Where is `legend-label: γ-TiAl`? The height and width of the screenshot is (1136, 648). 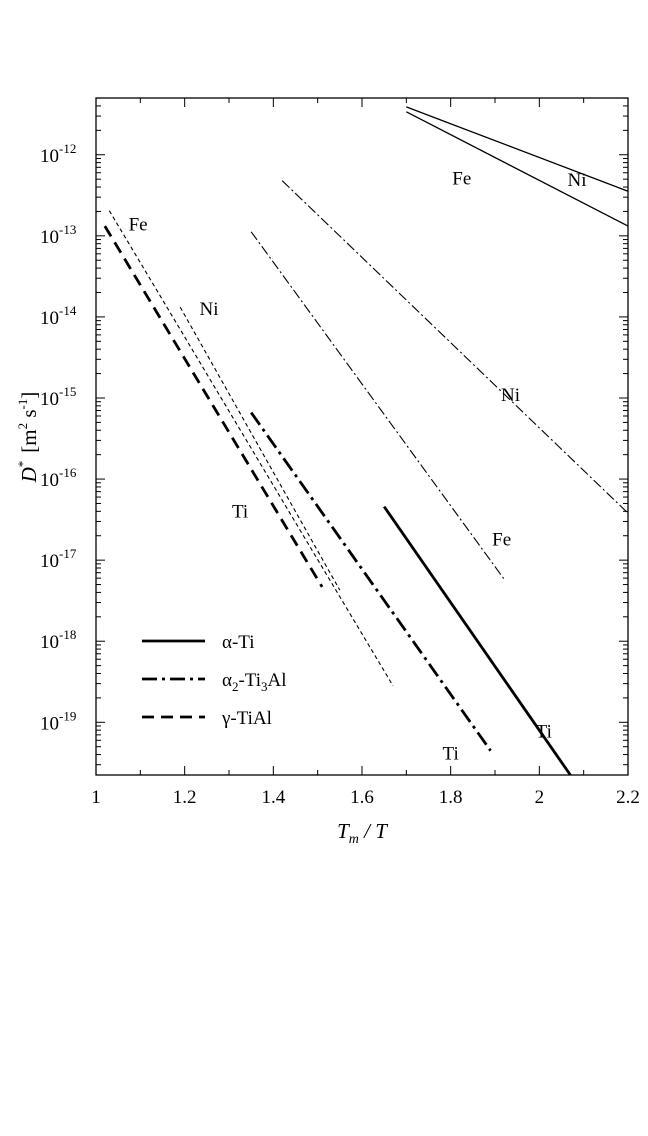
legend-label: γ-TiAl is located at coordinates (246, 718).